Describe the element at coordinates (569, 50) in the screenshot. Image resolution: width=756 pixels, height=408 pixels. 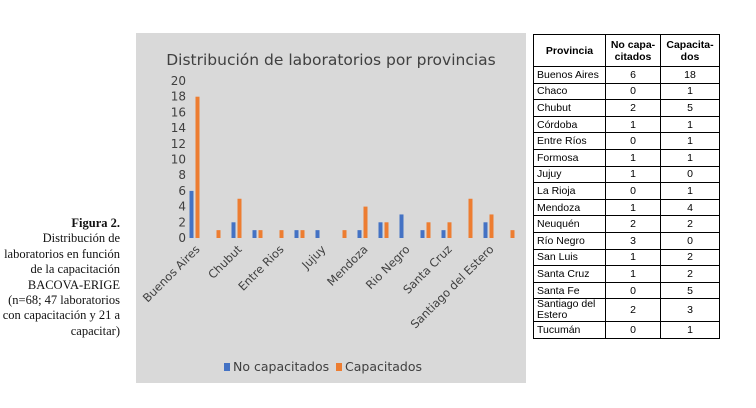
I see `header-province: Provincia` at that location.